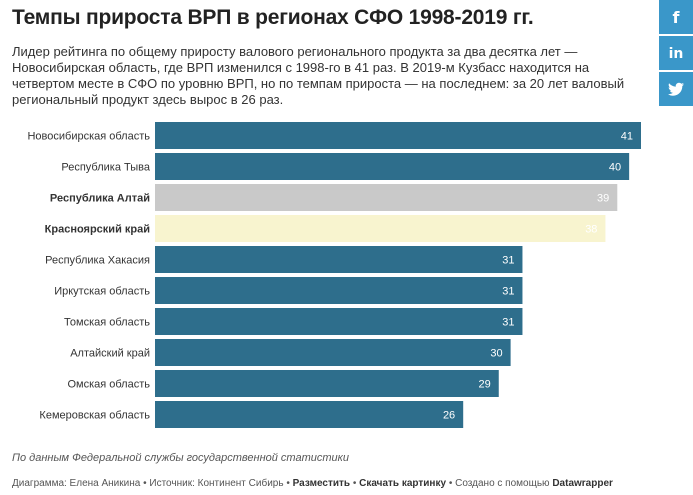 Image resolution: width=693 pixels, height=495 pixels. I want to click on svg-text: f, so click(677, 17).